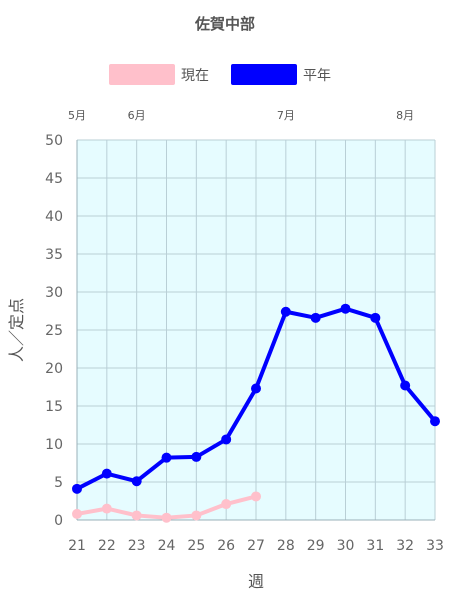  What do you see at coordinates (224, 24) in the screenshot?
I see `chart-title: 佐賀中部` at bounding box center [224, 24].